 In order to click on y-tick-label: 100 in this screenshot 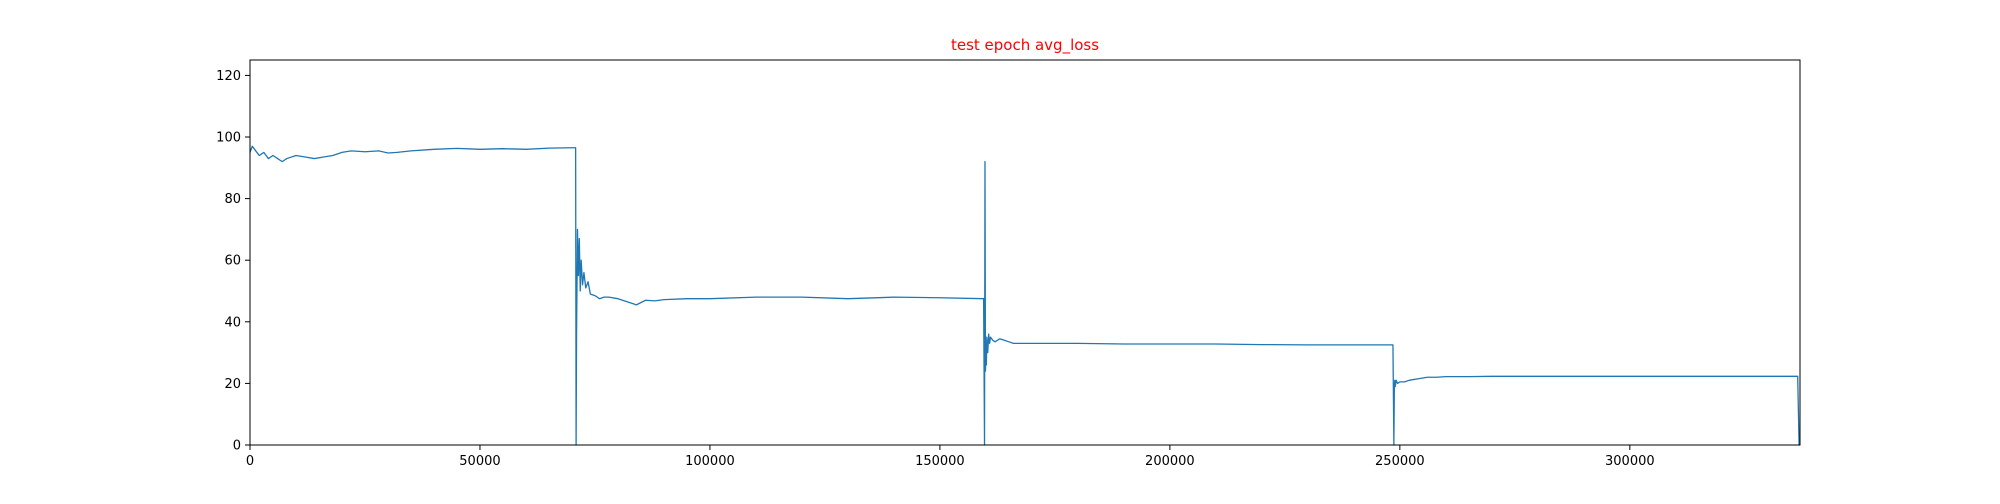, I will do `click(228, 138)`.